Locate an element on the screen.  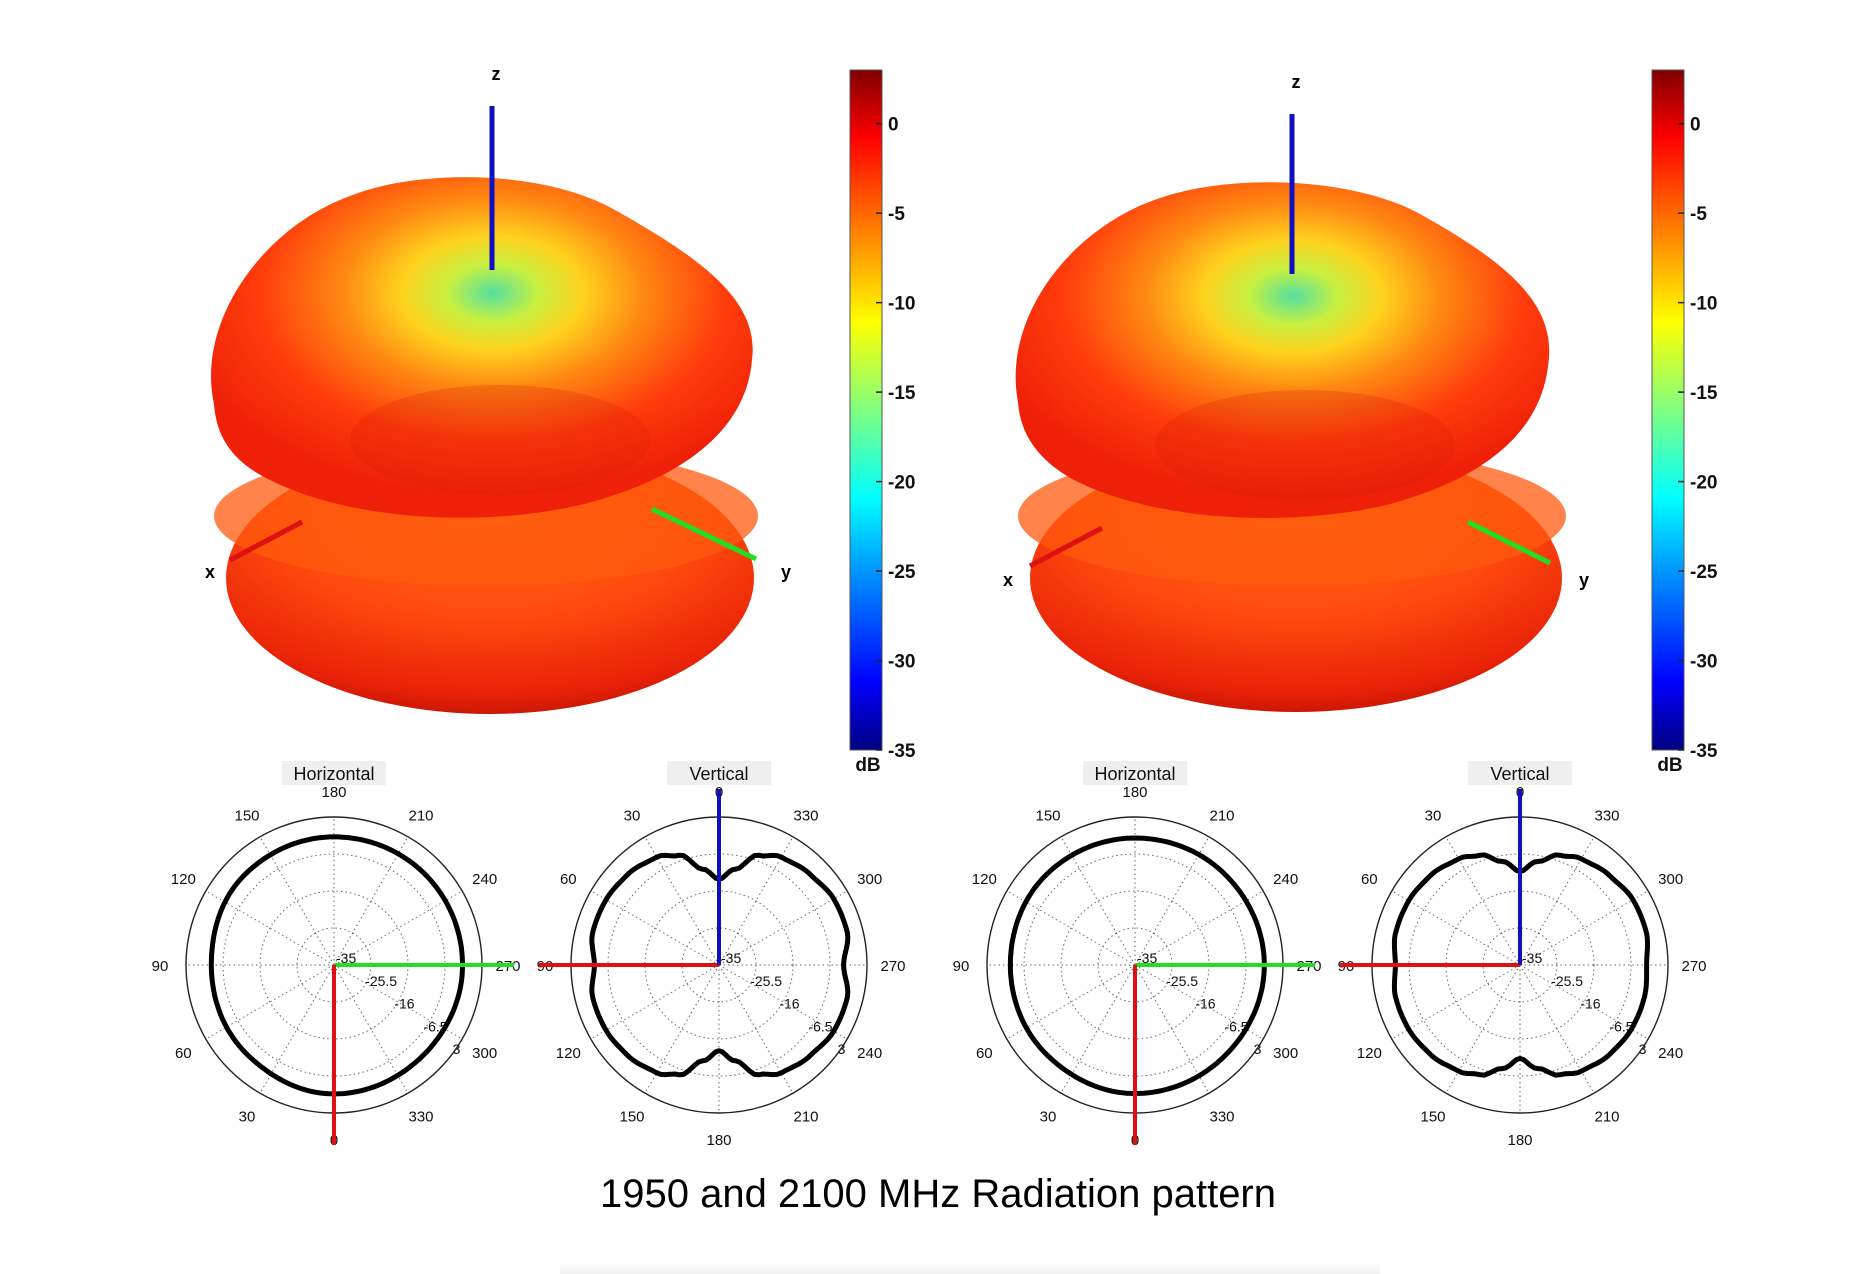
y-axis is located at coordinates (1509, 542).